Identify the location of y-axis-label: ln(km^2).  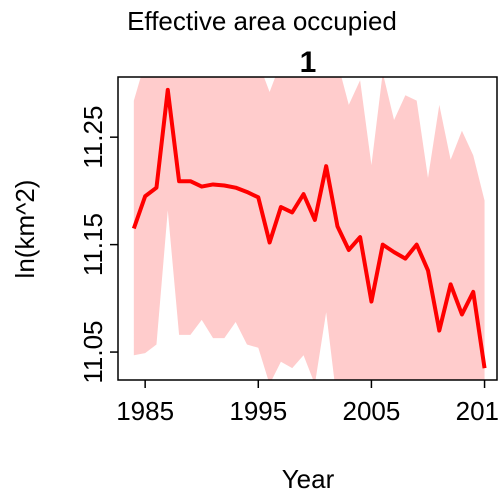
(25, 229).